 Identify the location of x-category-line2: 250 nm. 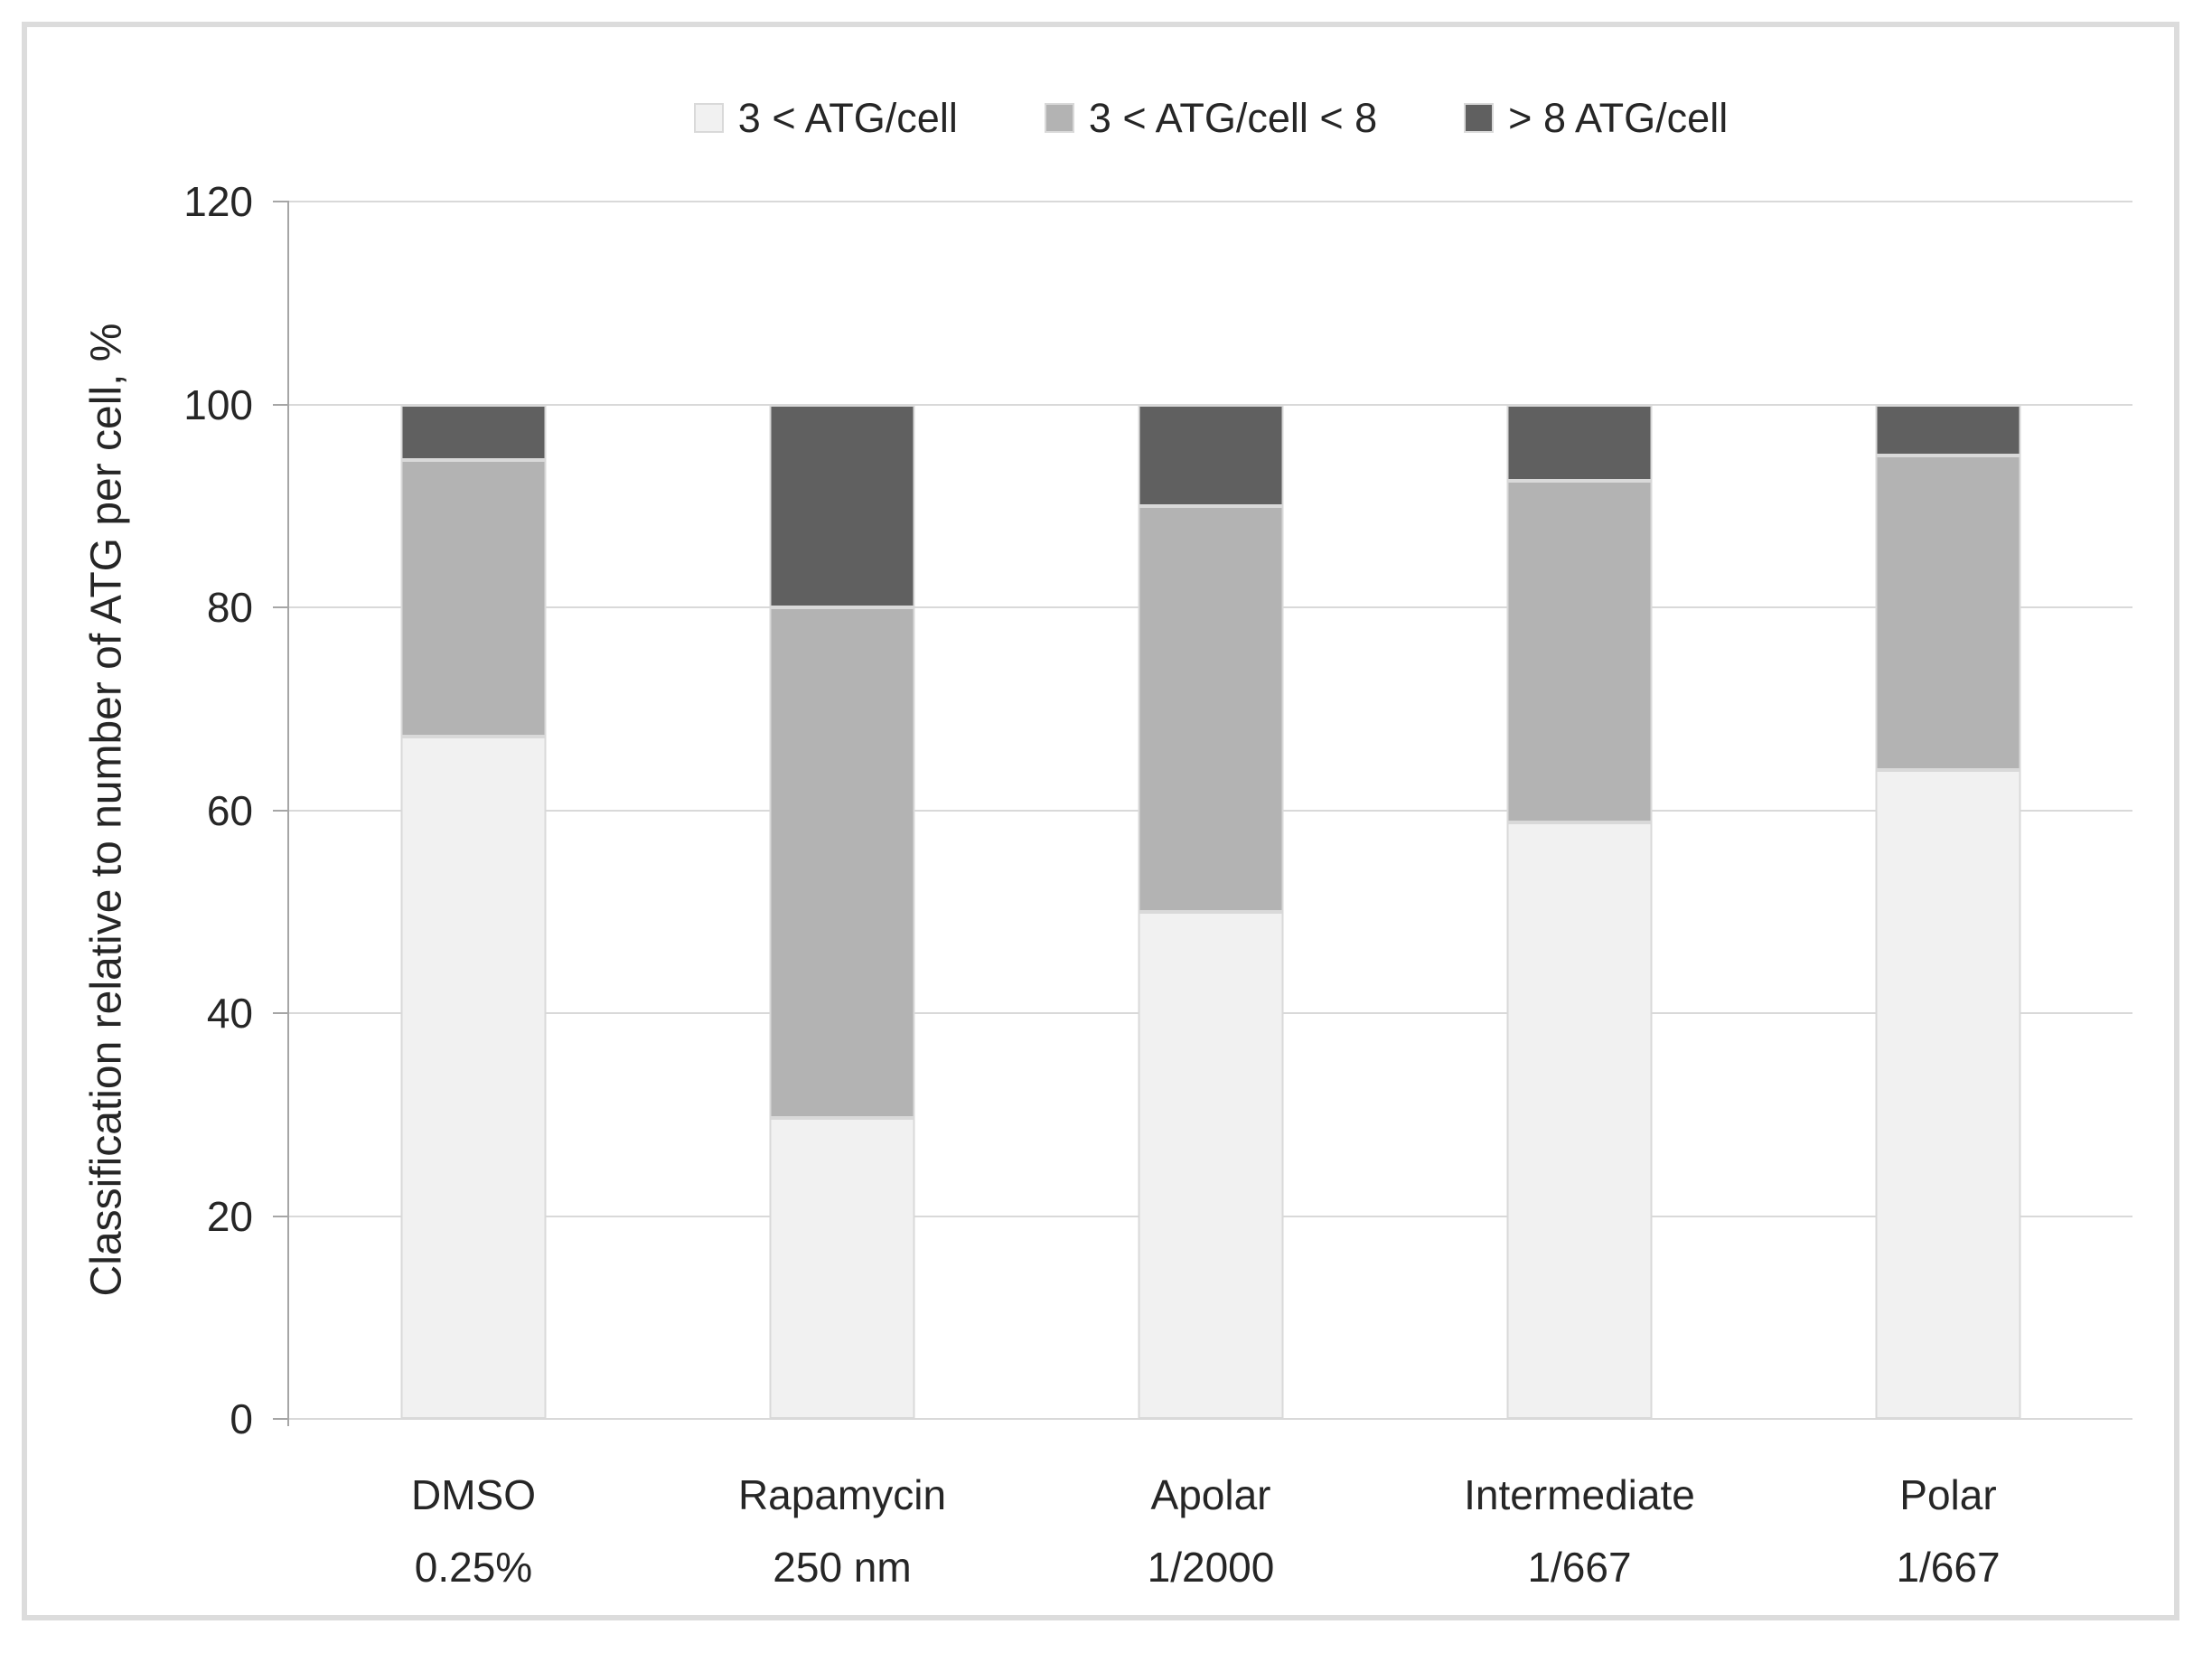
(842, 1567).